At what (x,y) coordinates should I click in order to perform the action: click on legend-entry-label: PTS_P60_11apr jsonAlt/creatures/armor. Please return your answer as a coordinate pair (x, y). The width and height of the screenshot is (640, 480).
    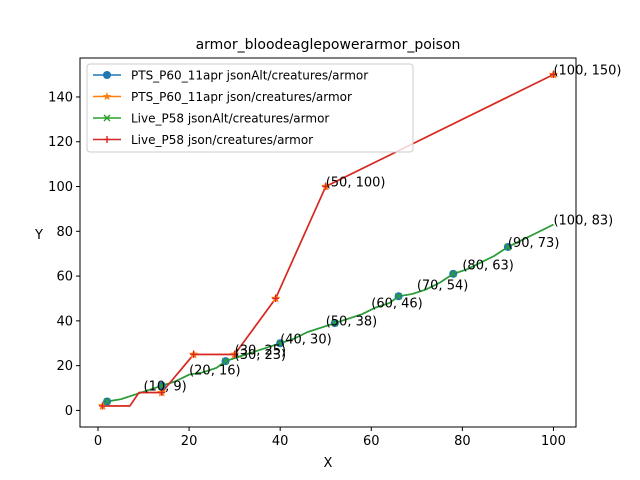
    Looking at the image, I should click on (249, 76).